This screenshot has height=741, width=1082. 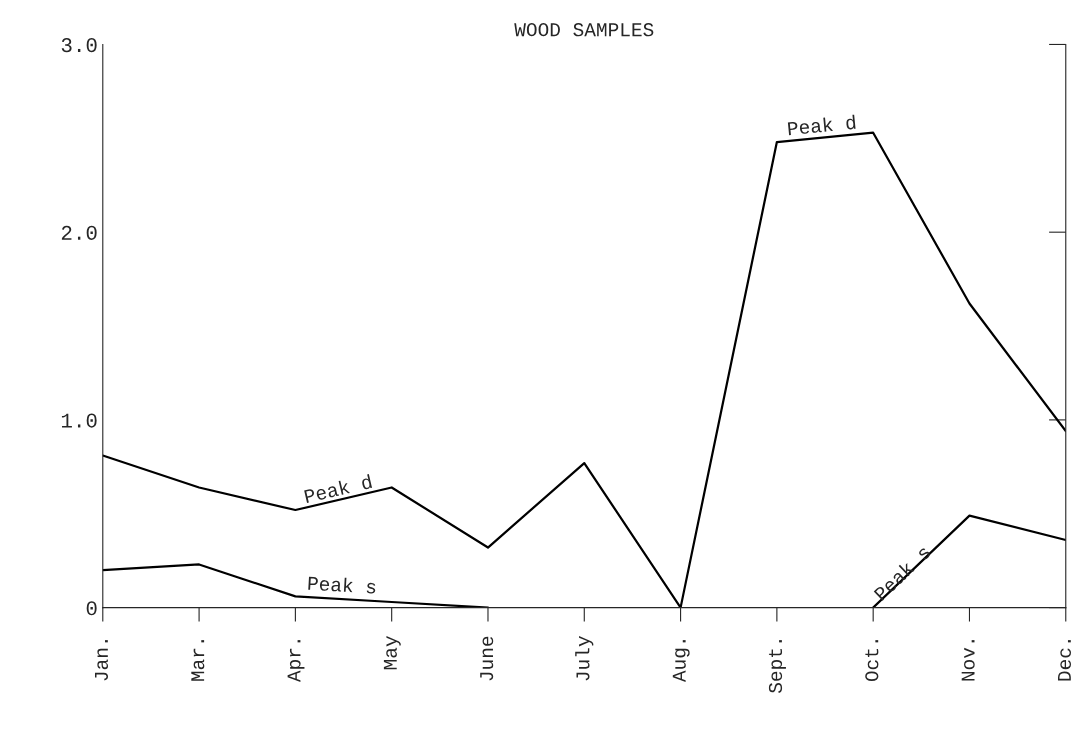 I want to click on x-tick-label: Dec., so click(x=1064, y=660).